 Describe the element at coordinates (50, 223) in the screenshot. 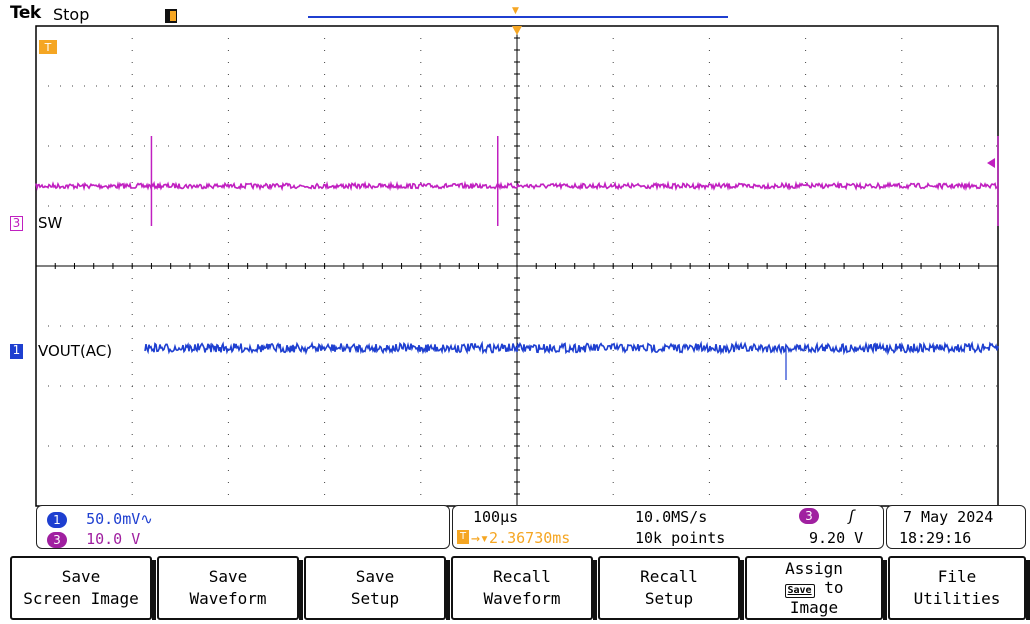

I see `ch3-waveform-label: SW` at that location.